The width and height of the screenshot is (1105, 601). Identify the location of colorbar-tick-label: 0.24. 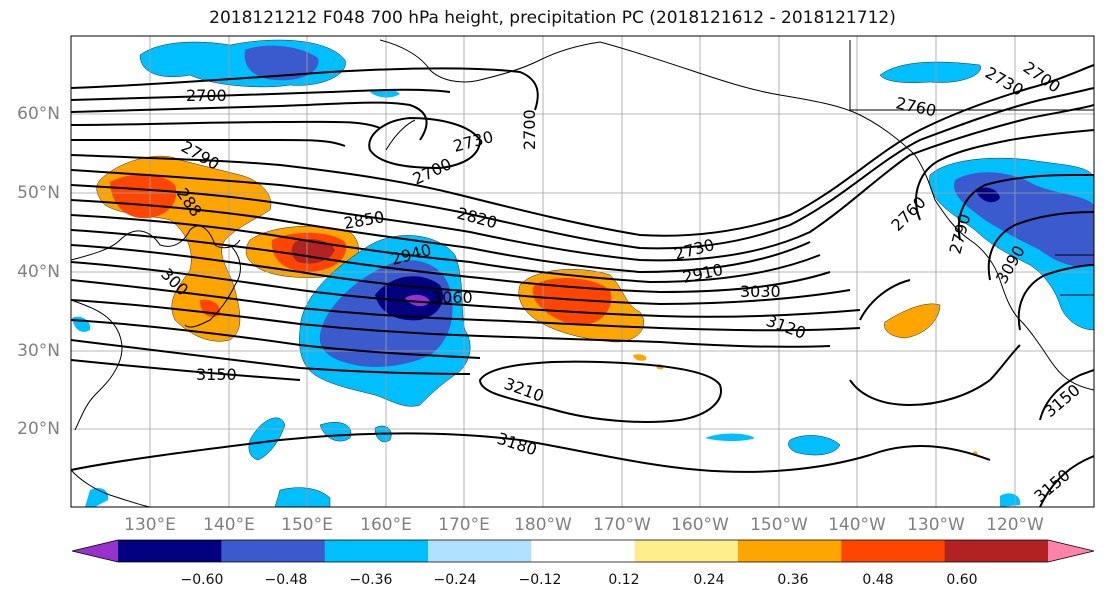
(709, 580).